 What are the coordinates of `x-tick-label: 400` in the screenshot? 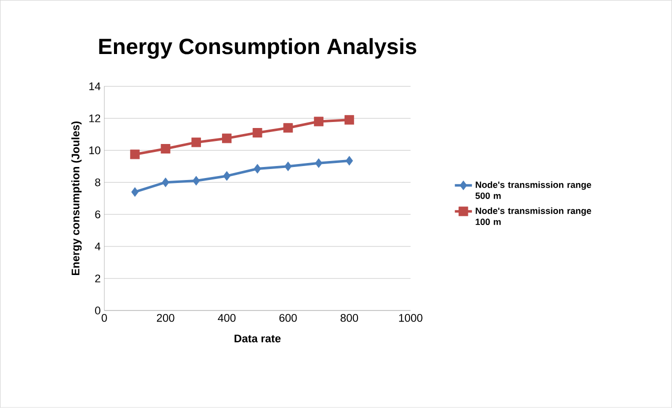 It's located at (227, 318).